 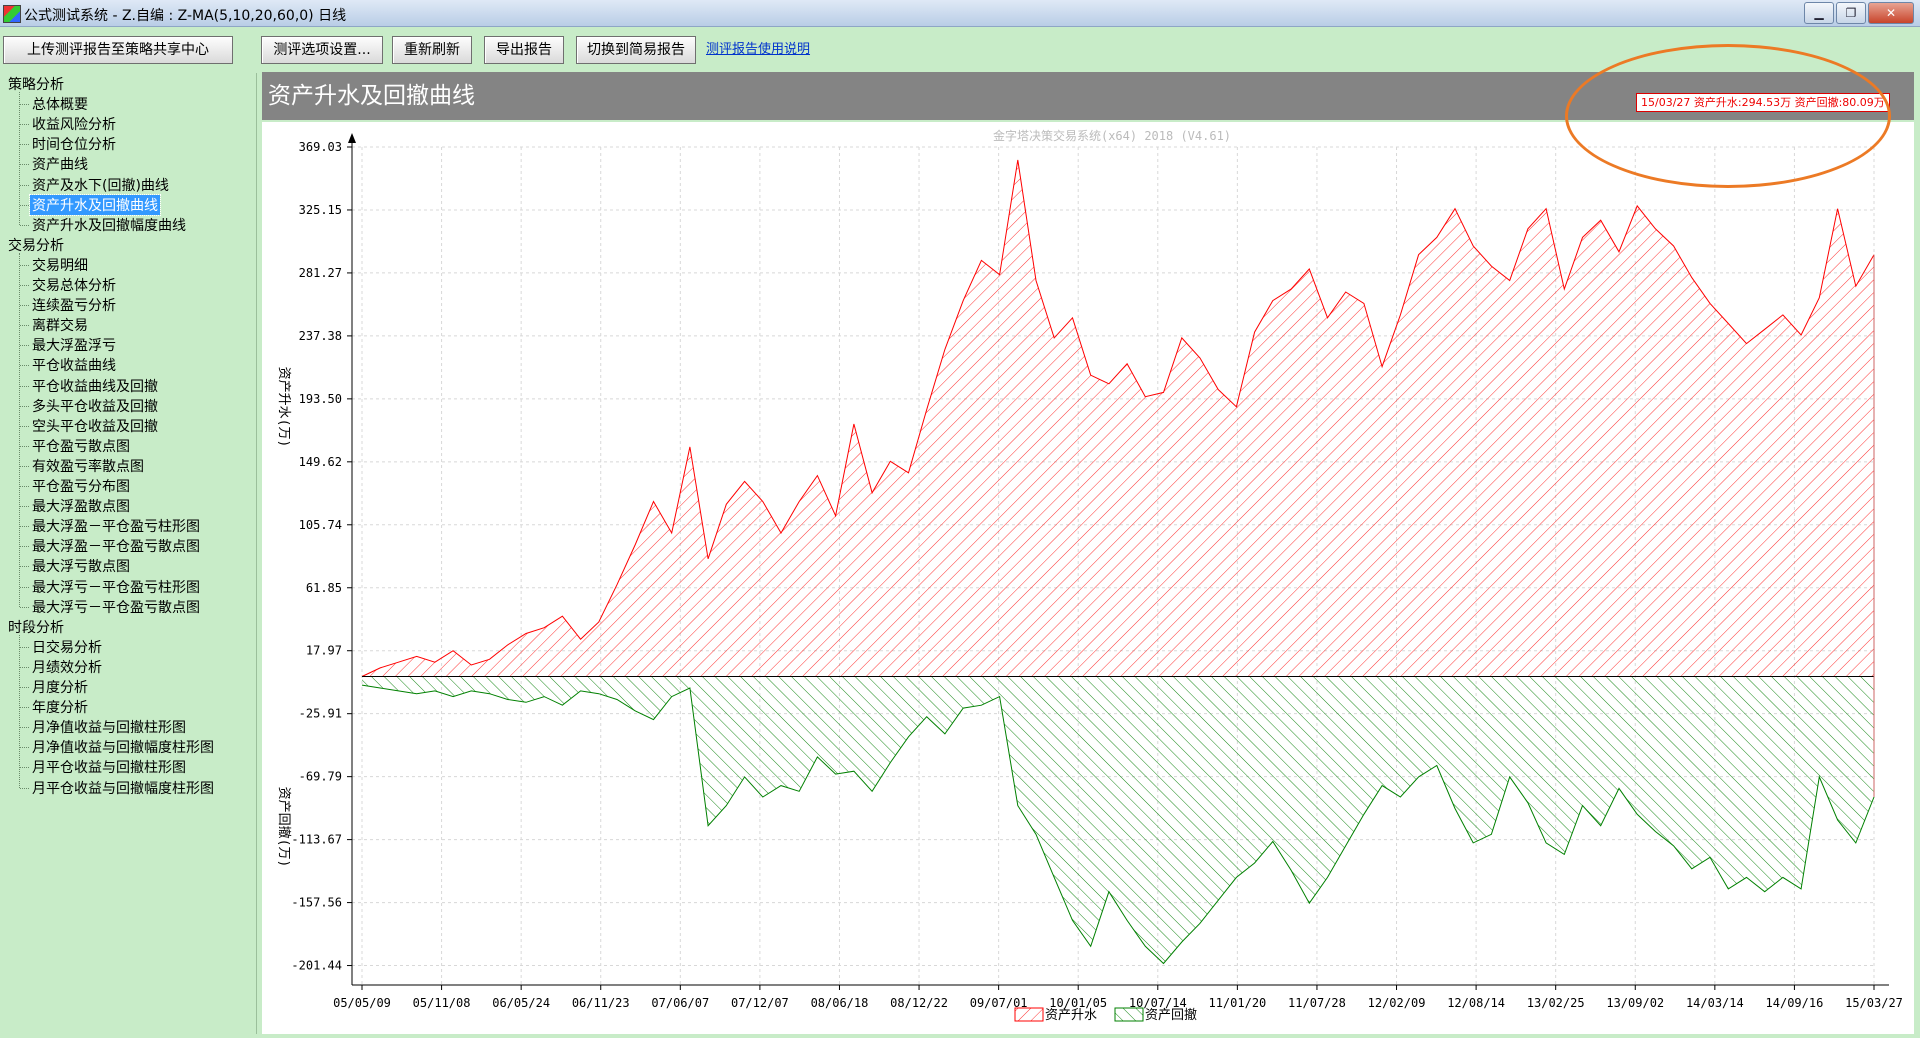 What do you see at coordinates (109, 728) in the screenshot?
I see `tree-item: 月净值收益与回撤柱形图` at bounding box center [109, 728].